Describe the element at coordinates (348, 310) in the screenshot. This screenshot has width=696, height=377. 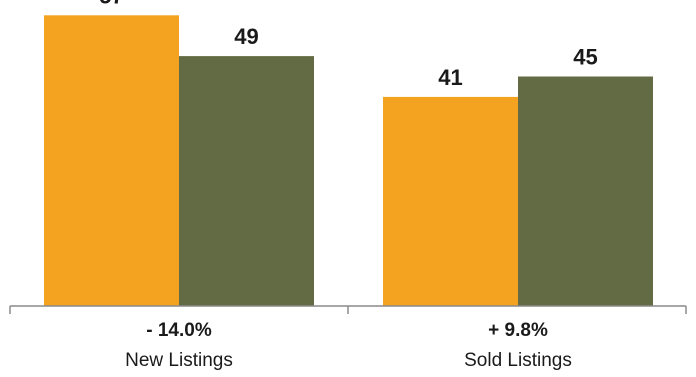
I see `x-axis-ticks-group` at that location.